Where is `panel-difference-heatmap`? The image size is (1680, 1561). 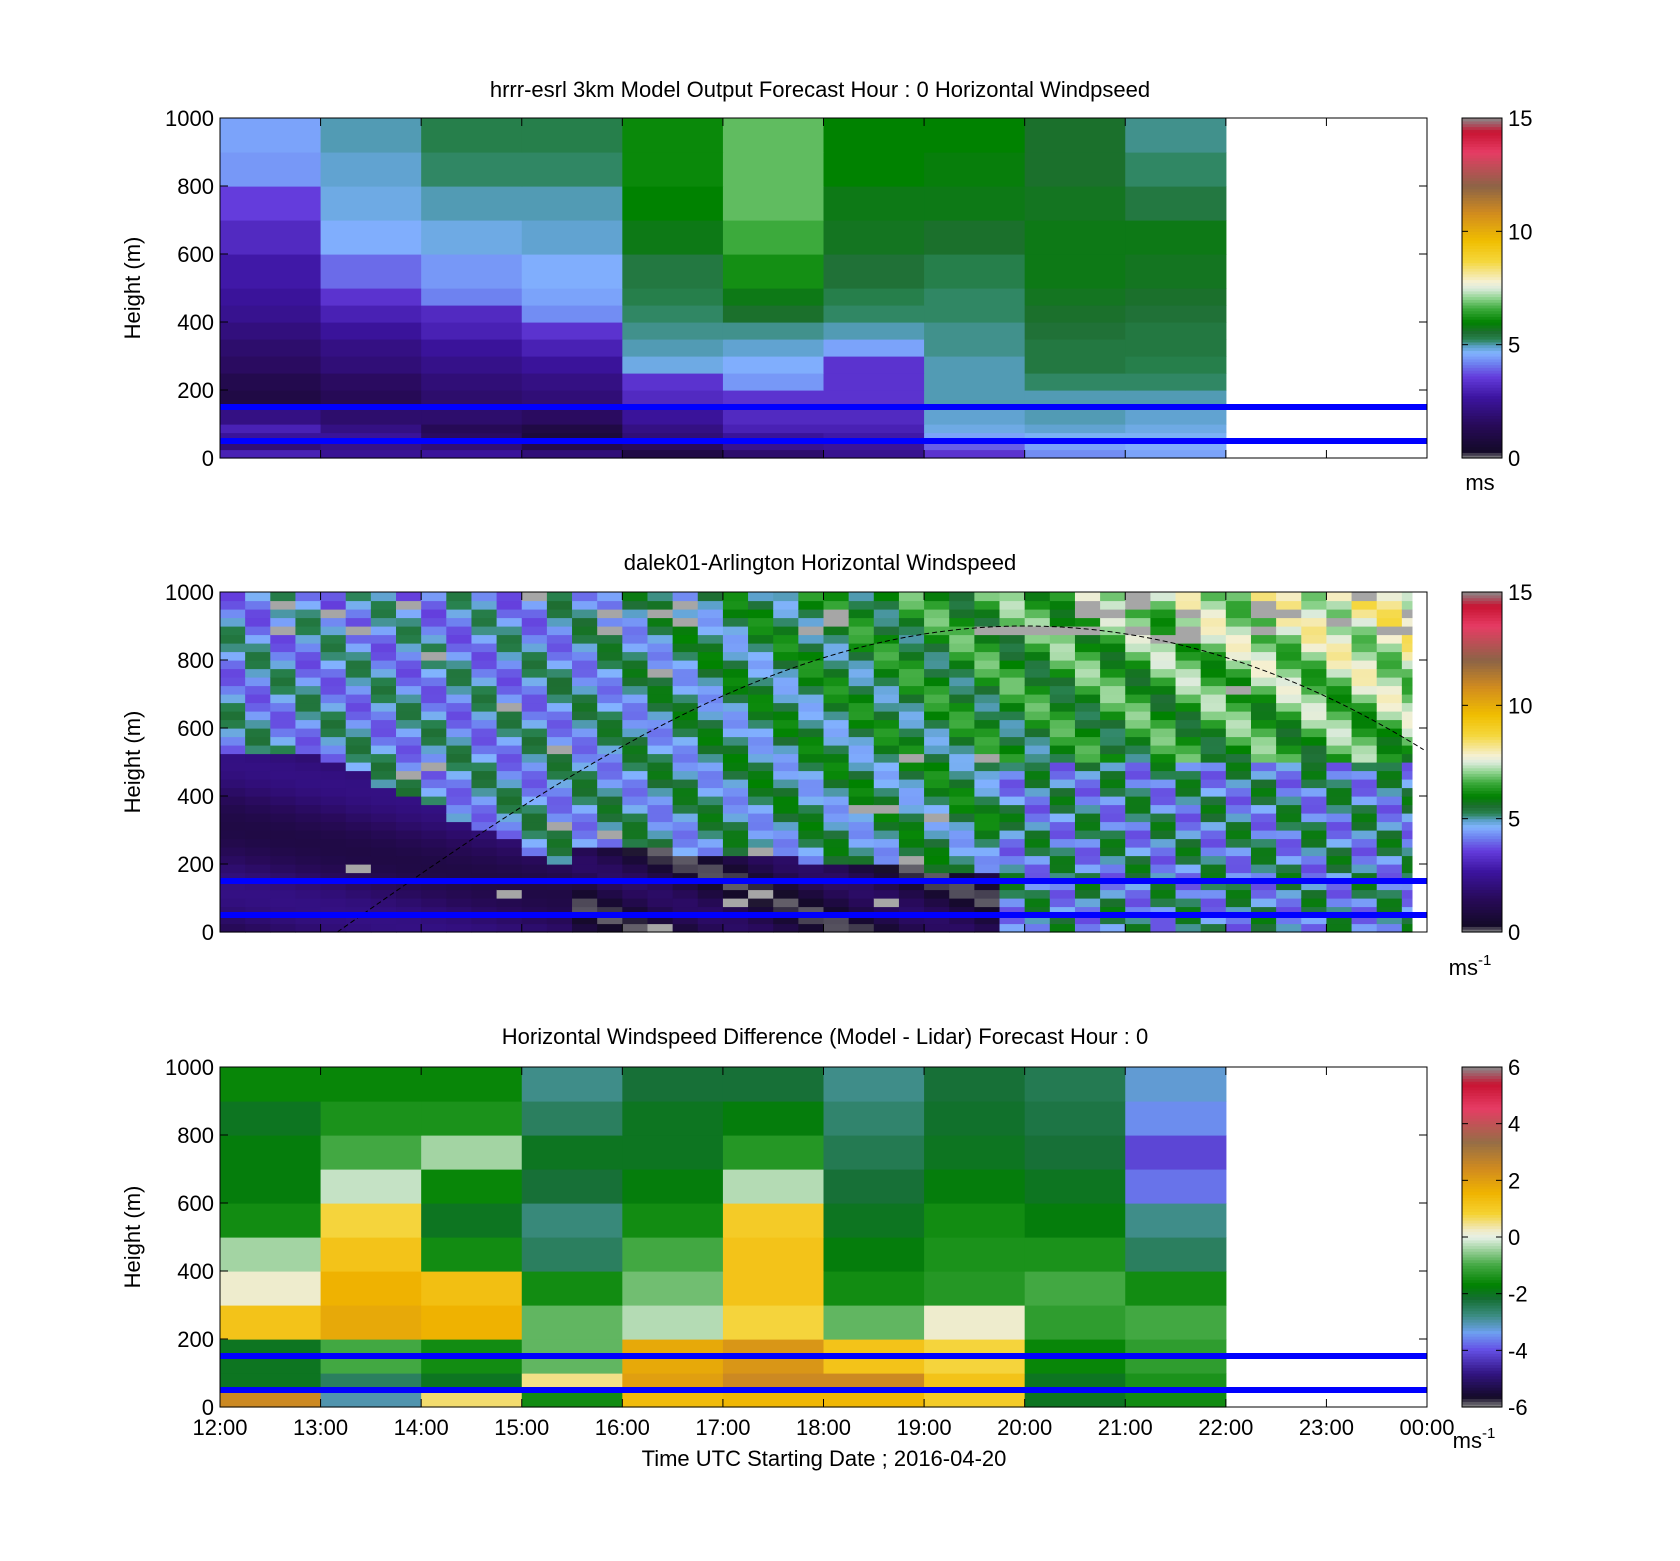 panel-difference-heatmap is located at coordinates (723, 1237).